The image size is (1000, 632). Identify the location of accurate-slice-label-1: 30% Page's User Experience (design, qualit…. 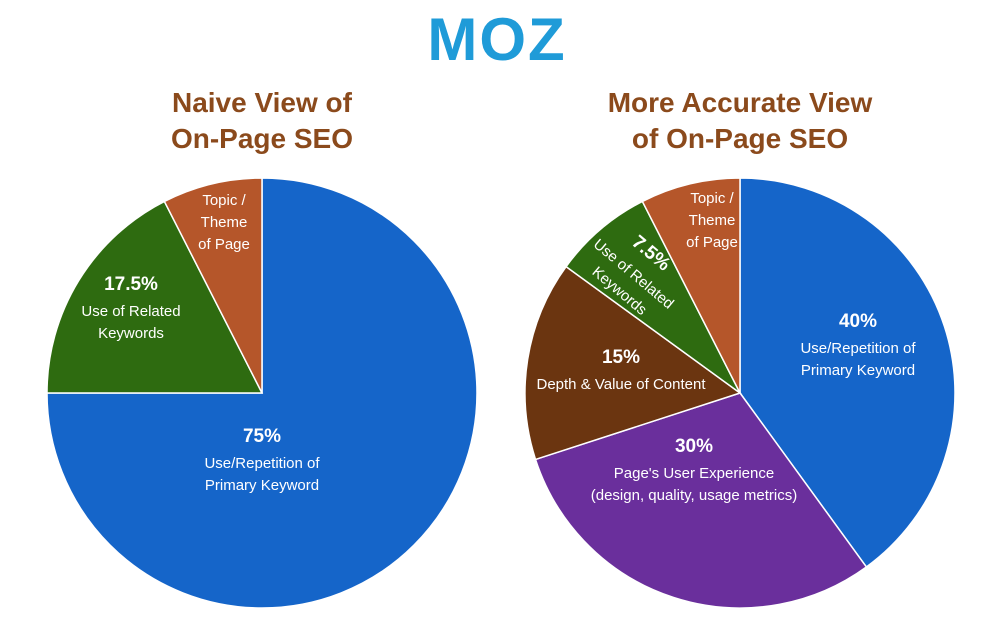
(694, 470).